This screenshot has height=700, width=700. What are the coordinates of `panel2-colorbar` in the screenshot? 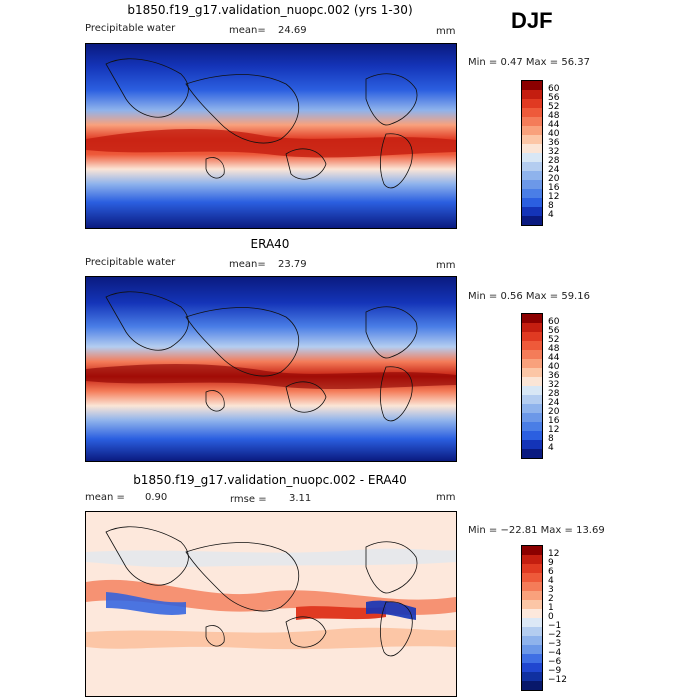 It's located at (532, 386).